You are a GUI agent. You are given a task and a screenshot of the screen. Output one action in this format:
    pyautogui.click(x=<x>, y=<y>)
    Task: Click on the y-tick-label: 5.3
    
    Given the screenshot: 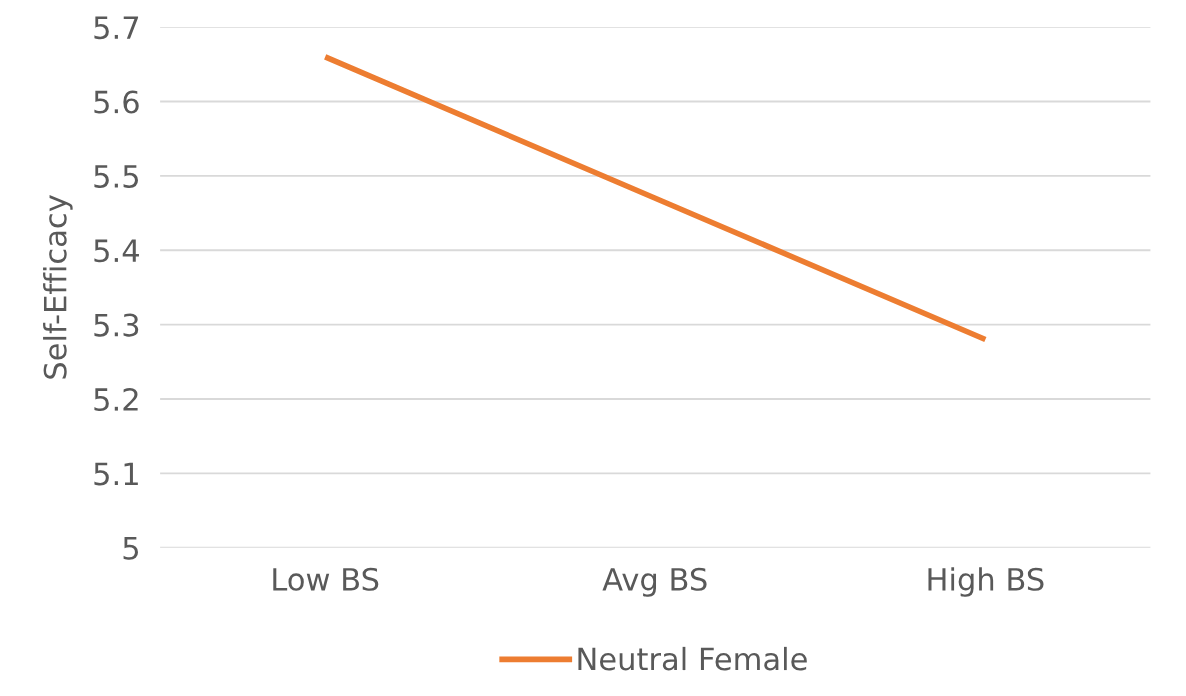 What is the action you would take?
    pyautogui.click(x=116, y=325)
    